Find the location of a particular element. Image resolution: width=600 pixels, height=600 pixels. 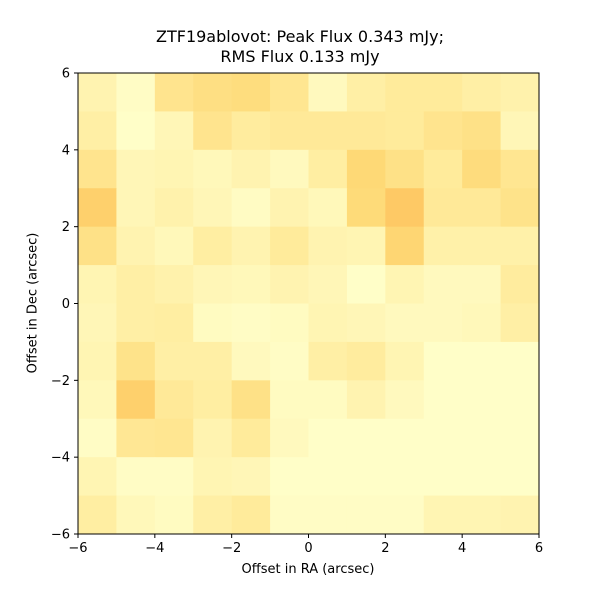

y-tick-label: 6 is located at coordinates (66, 74).